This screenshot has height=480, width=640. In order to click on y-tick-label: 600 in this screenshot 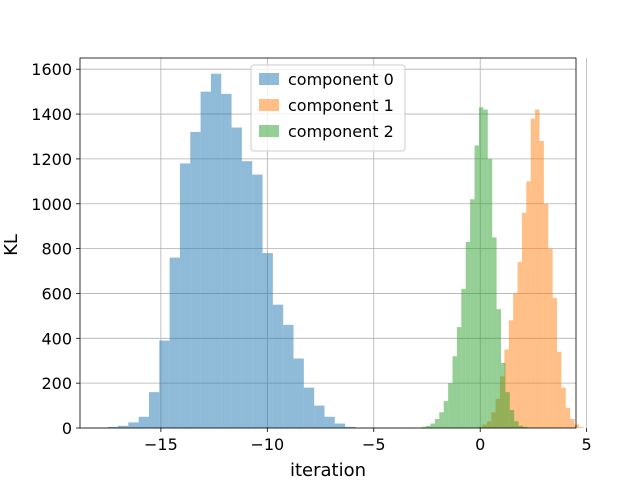, I will do `click(56, 293)`.